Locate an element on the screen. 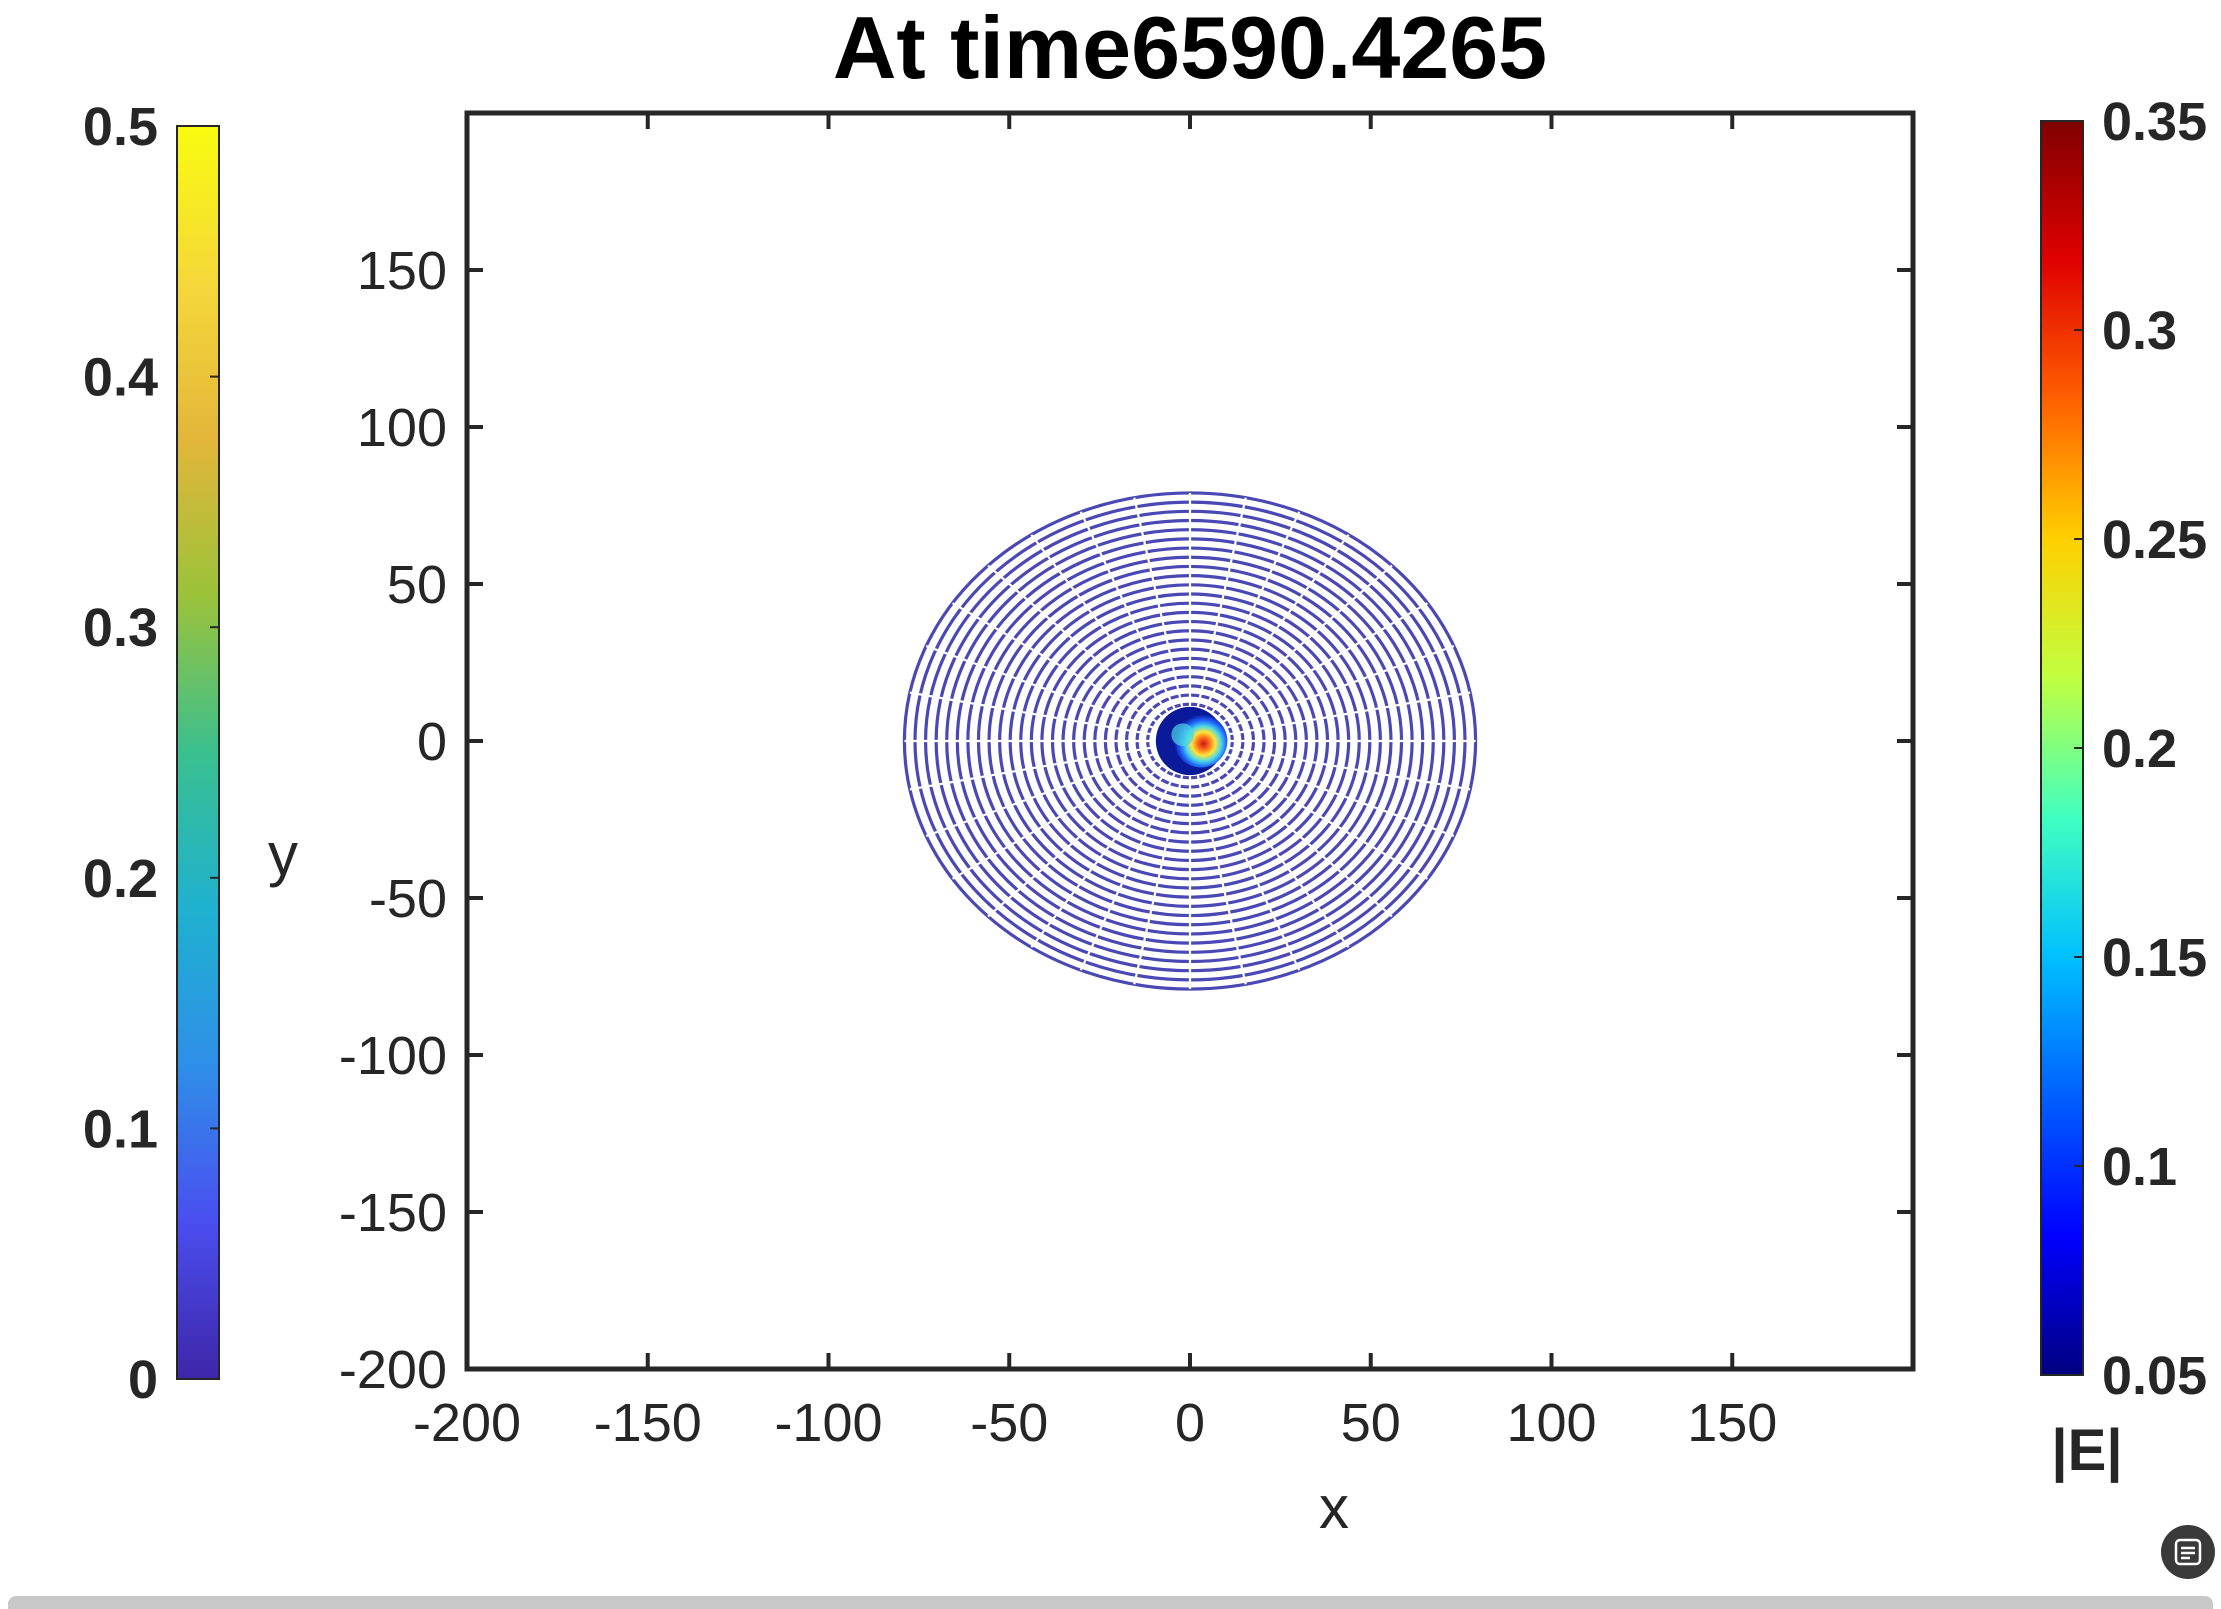 The image size is (2221, 1609). colorbar-tick-label: 0.25 is located at coordinates (2154, 540).